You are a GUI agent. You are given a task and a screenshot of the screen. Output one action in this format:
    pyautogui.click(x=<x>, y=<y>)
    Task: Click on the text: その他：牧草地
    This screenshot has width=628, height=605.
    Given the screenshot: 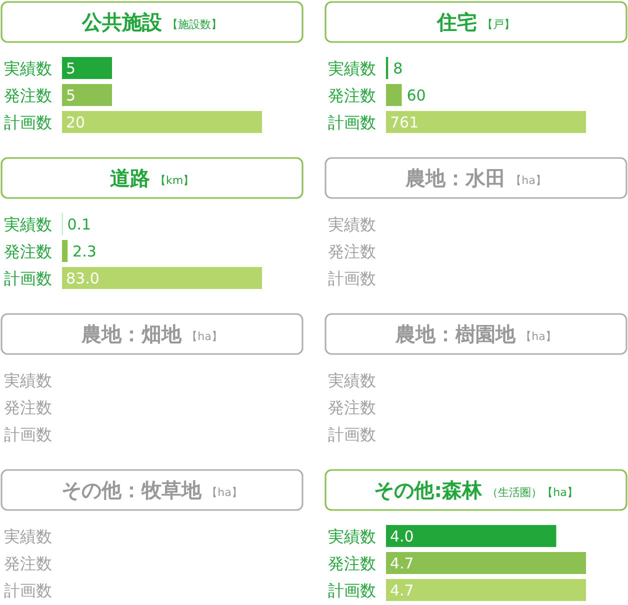 What is the action you would take?
    pyautogui.click(x=132, y=490)
    